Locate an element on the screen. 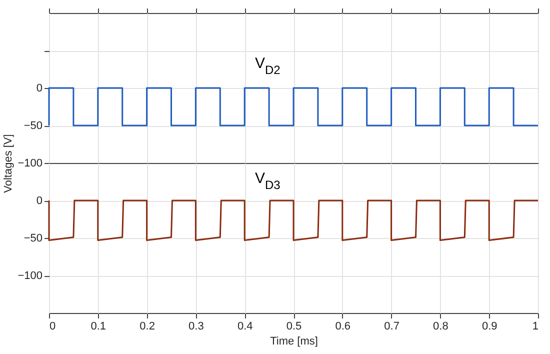 The image size is (550, 354). x-axis-title: Time [ms] is located at coordinates (294, 342).